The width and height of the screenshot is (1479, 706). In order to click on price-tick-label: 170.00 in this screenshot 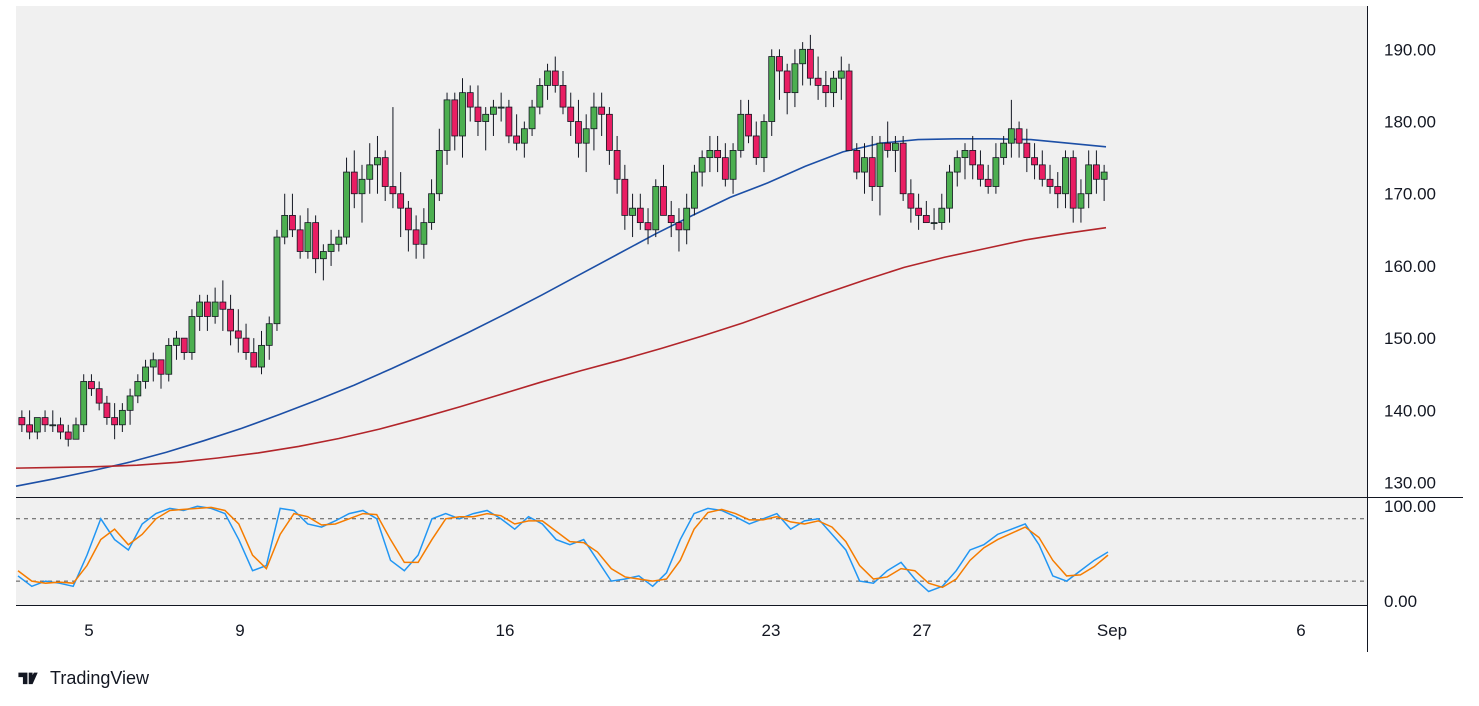, I will do `click(1410, 194)`.